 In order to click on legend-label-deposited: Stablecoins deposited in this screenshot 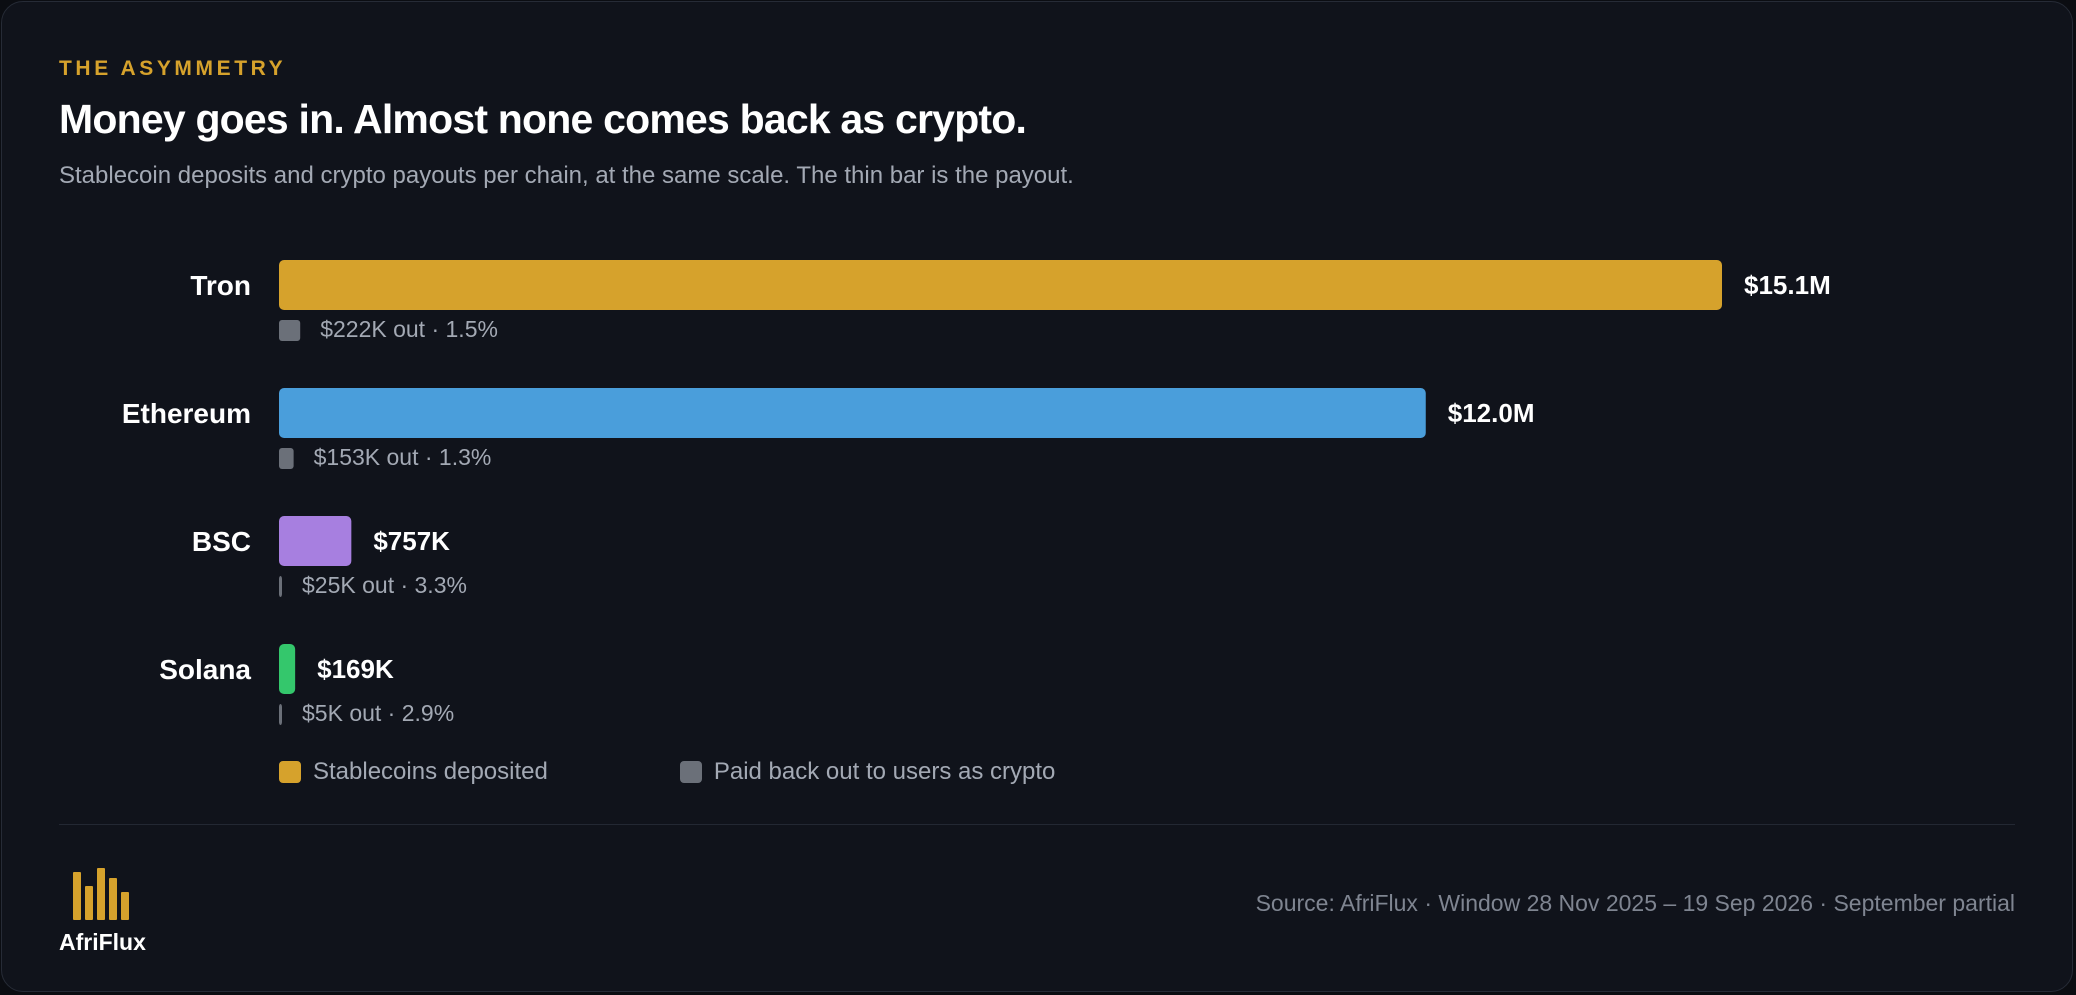, I will do `click(430, 771)`.